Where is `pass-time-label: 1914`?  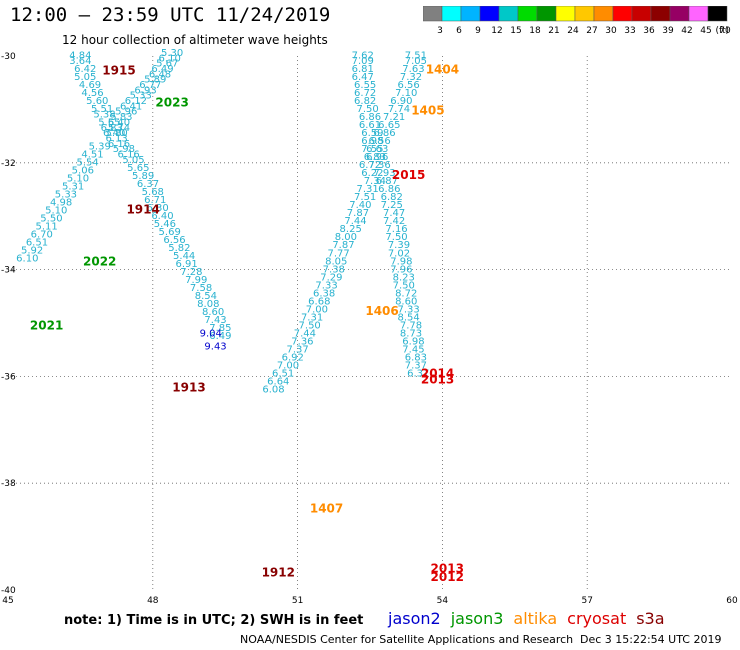
pass-time-label: 1914 is located at coordinates (142, 210).